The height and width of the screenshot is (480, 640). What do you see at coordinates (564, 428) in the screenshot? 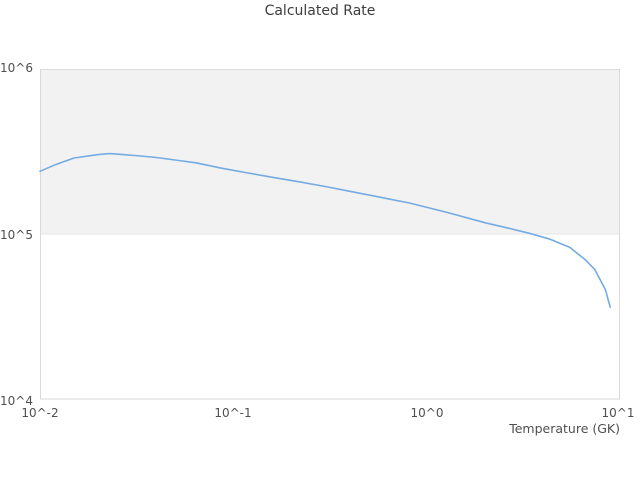
I see `x-axis-title: Temperature (GK)` at bounding box center [564, 428].